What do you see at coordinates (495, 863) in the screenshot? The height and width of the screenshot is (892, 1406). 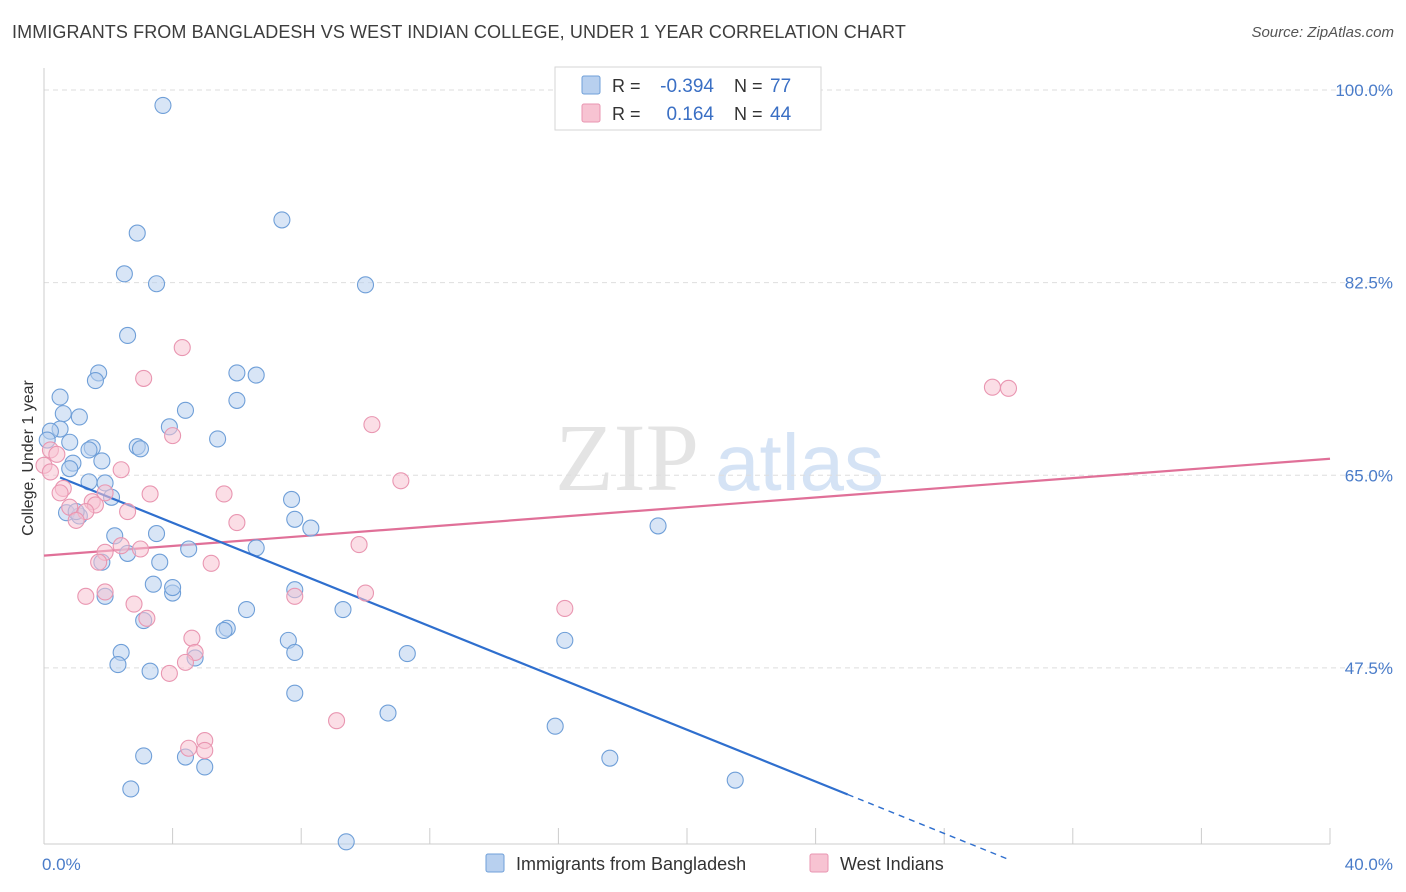 I see `legend-bottom-swatch-bangladesh` at bounding box center [495, 863].